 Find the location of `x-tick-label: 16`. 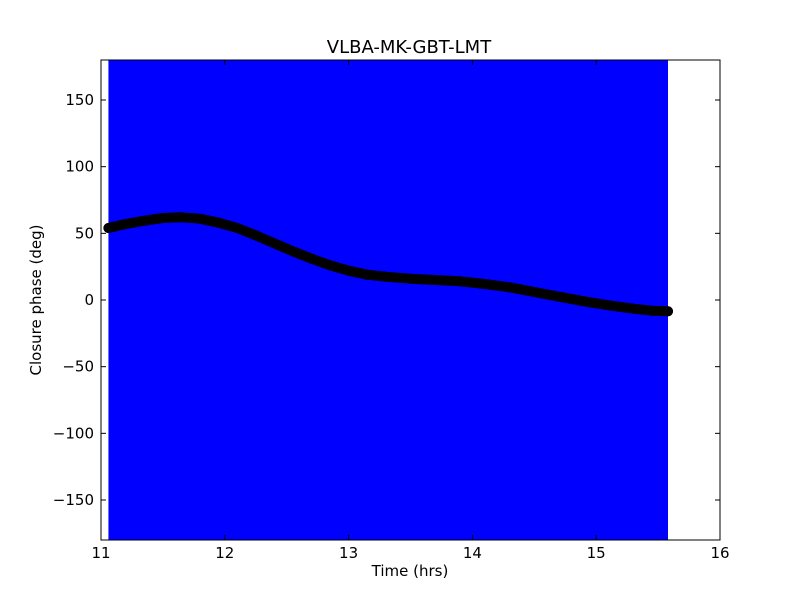

x-tick-label: 16 is located at coordinates (719, 553).